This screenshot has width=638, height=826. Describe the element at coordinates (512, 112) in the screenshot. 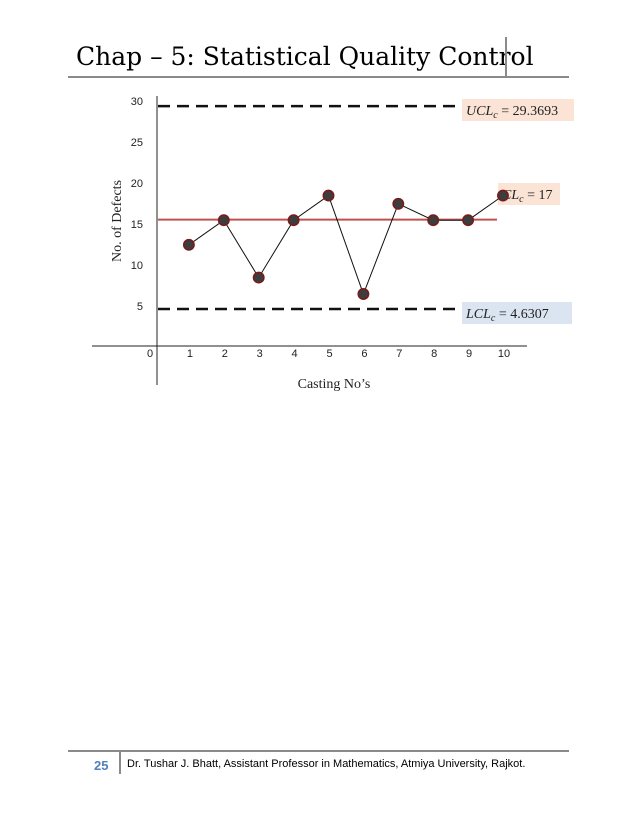

I see `ucl-label-text: UCLc = 29.3693` at that location.